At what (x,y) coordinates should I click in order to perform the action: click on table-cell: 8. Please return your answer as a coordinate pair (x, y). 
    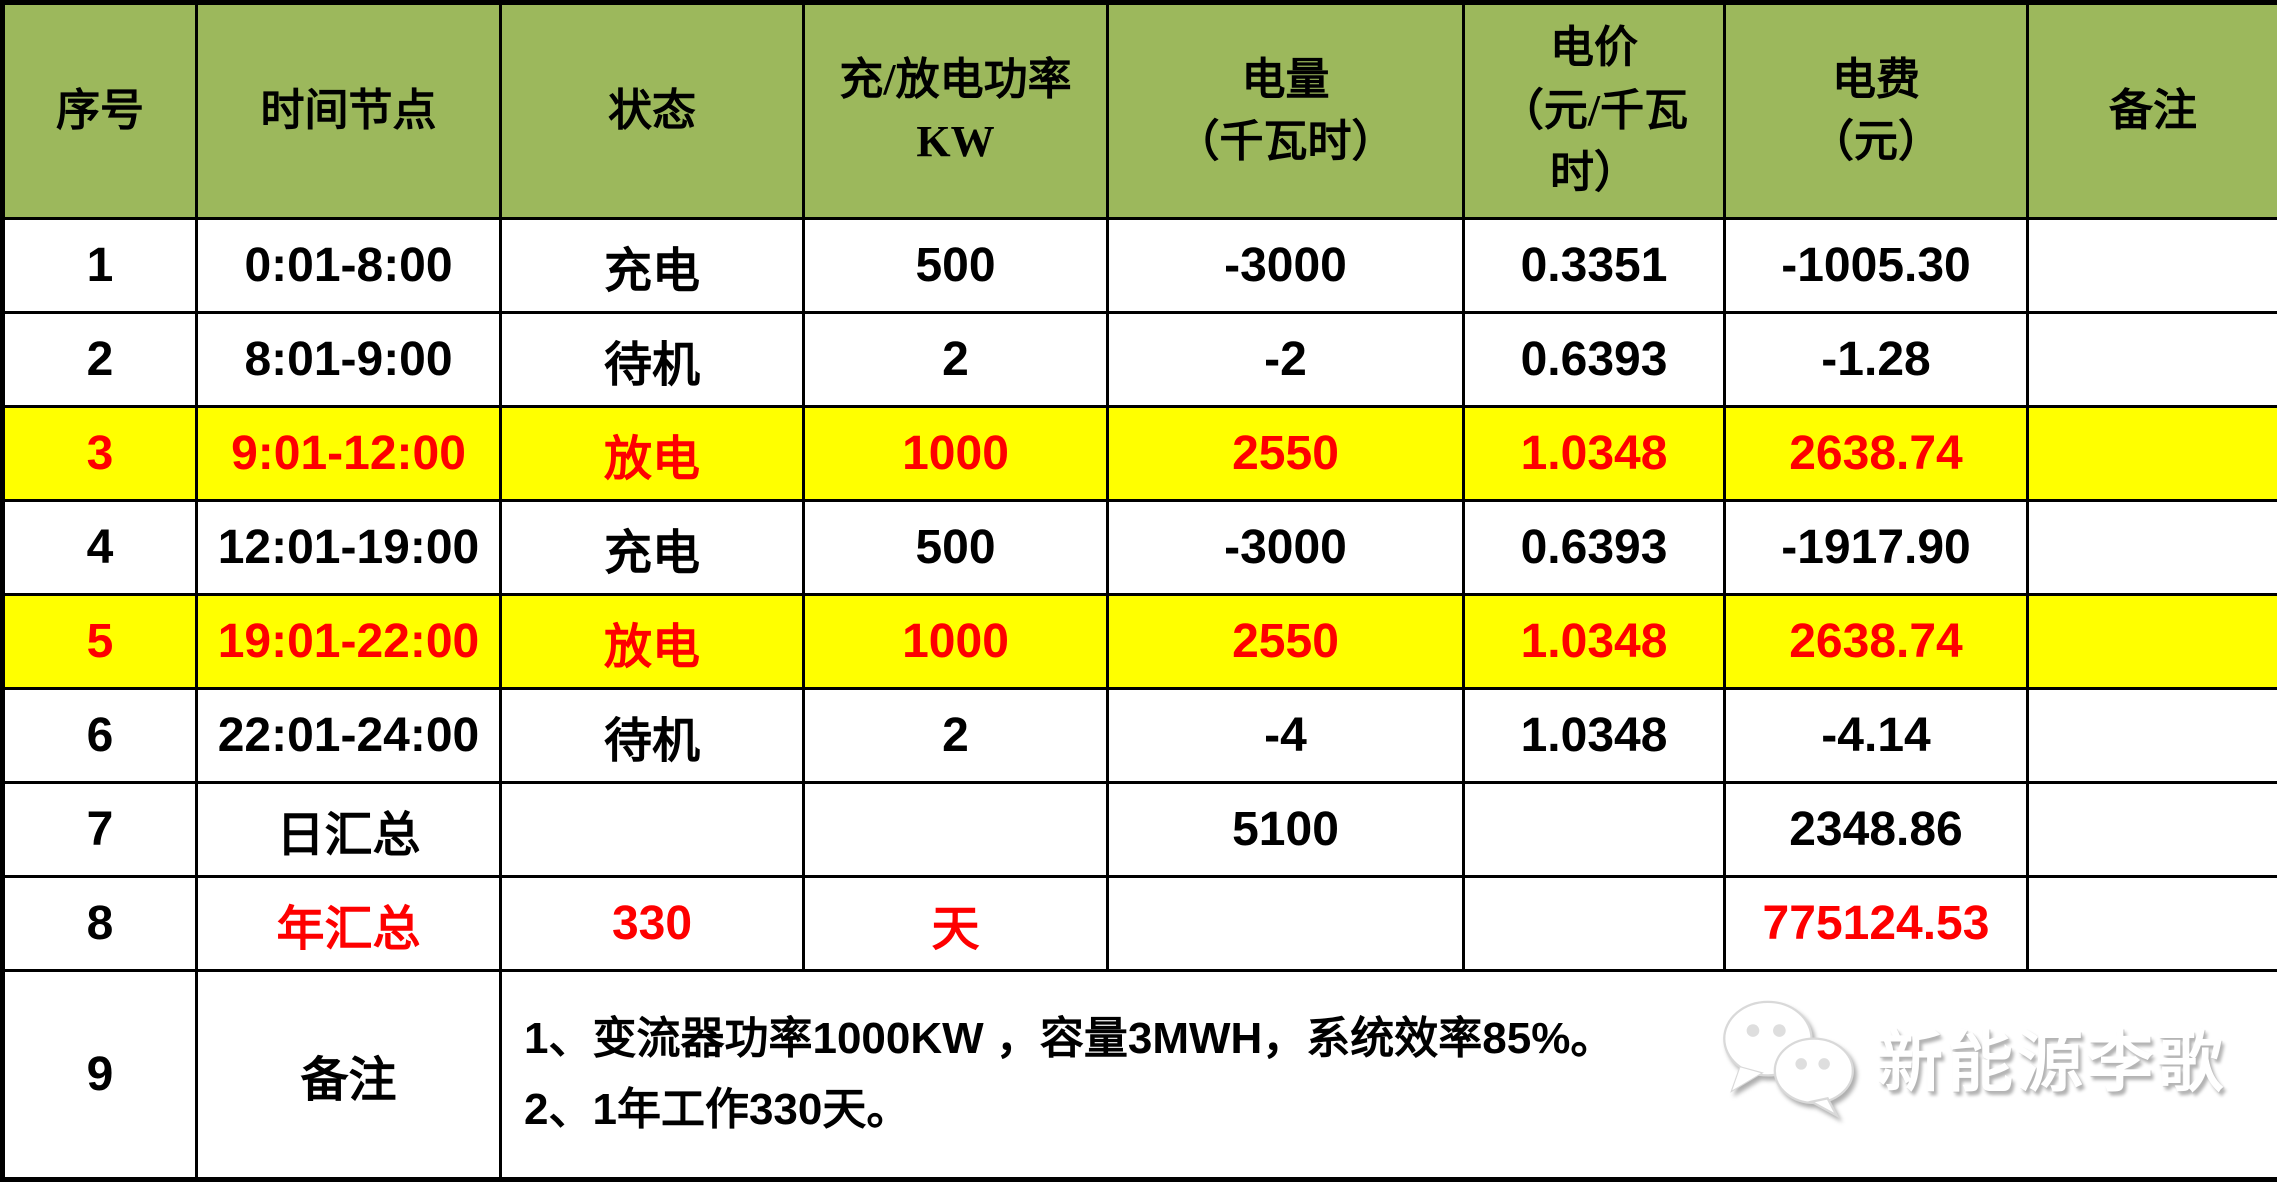
    Looking at the image, I should click on (100, 924).